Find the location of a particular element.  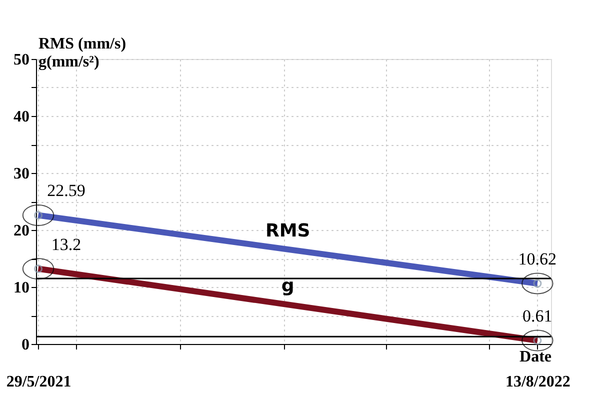

data-label: 13.2 is located at coordinates (66, 244).